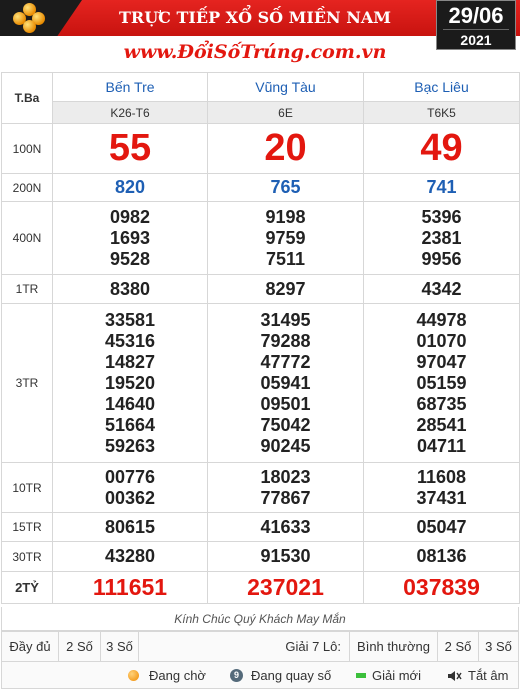 This screenshot has width=520, height=689. I want to click on prize-number: 97047, so click(441, 361).